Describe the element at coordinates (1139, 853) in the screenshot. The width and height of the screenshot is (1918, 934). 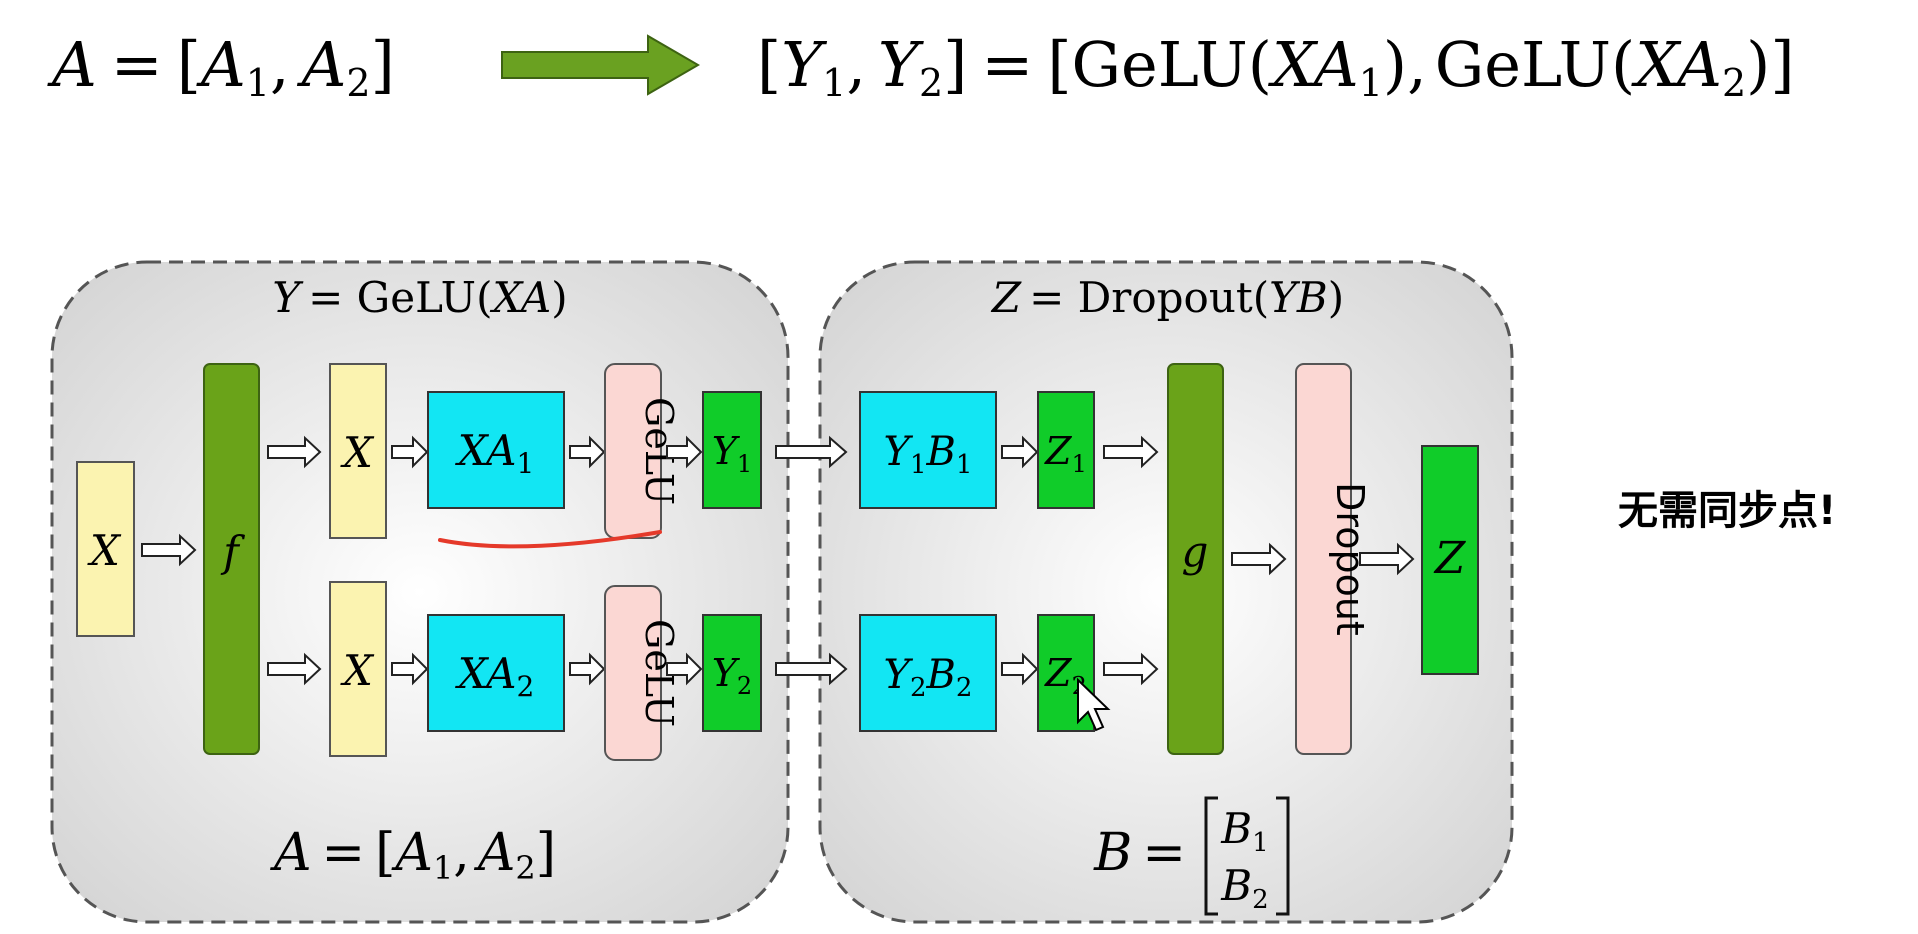
I see `svg-text:B=: B =` at that location.